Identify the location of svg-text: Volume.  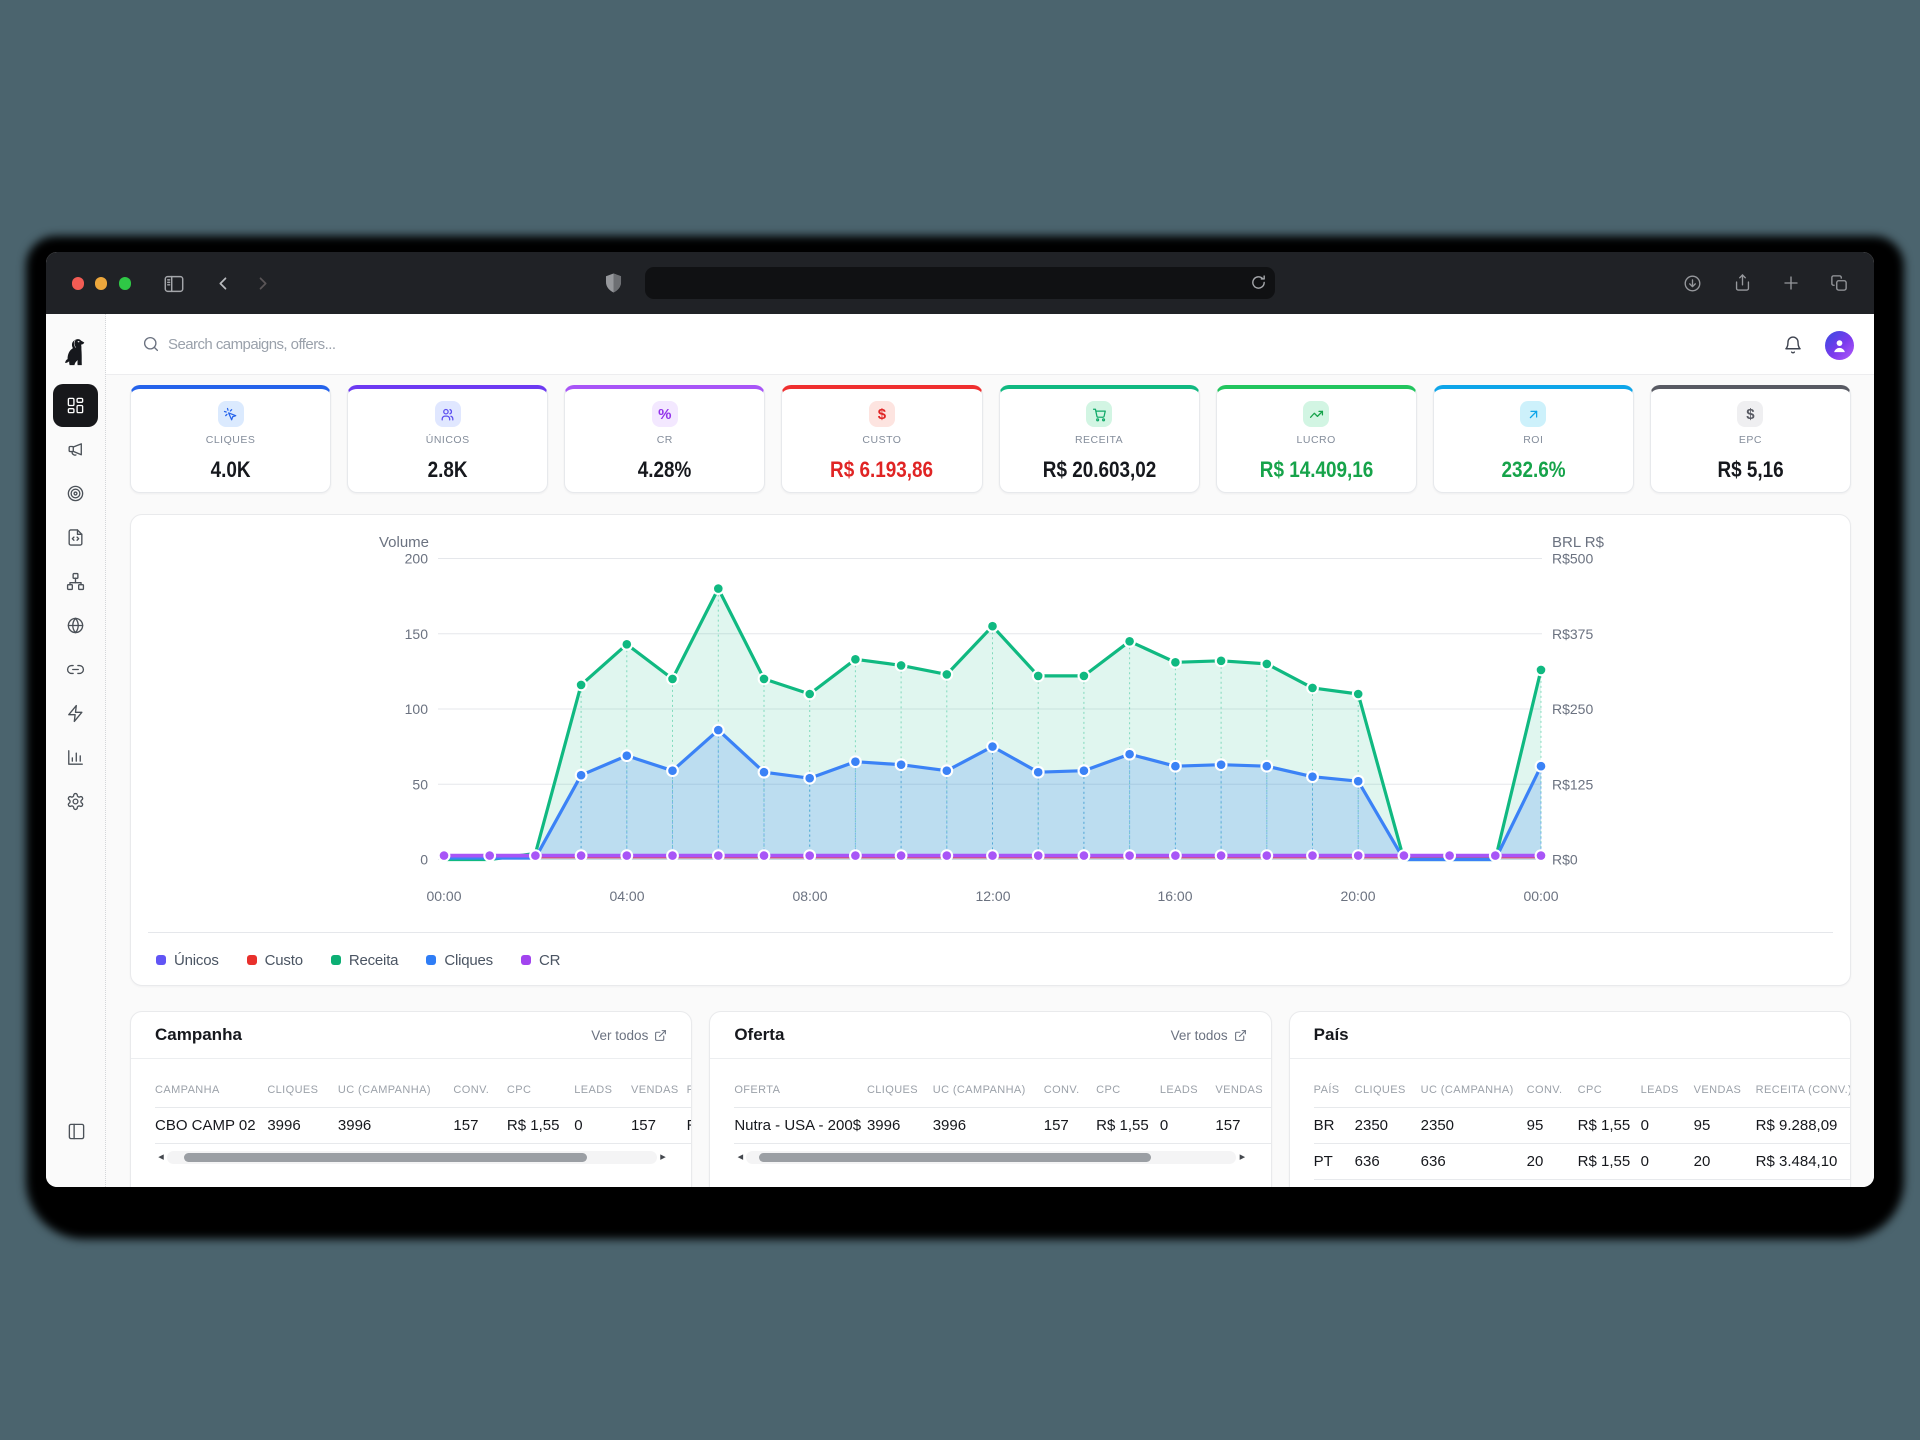
(404, 542).